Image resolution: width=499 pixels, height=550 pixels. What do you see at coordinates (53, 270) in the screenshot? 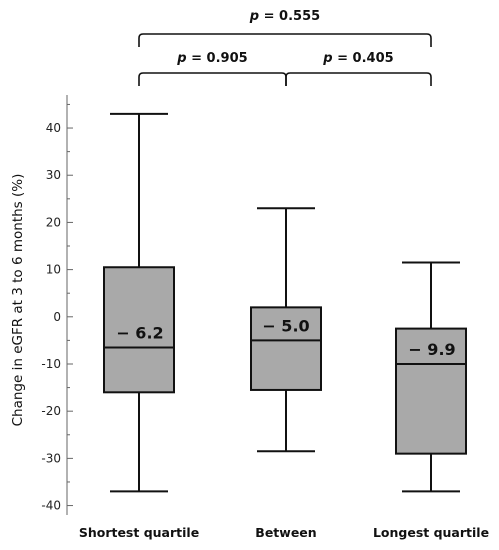
I see `y-tick-label: 10` at bounding box center [53, 270].